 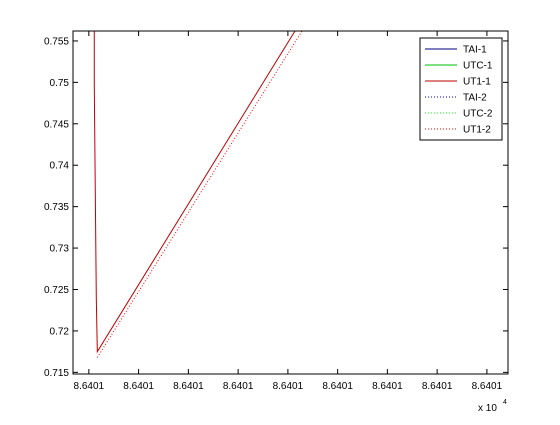 I want to click on legend-label: UTC-1, so click(x=478, y=66).